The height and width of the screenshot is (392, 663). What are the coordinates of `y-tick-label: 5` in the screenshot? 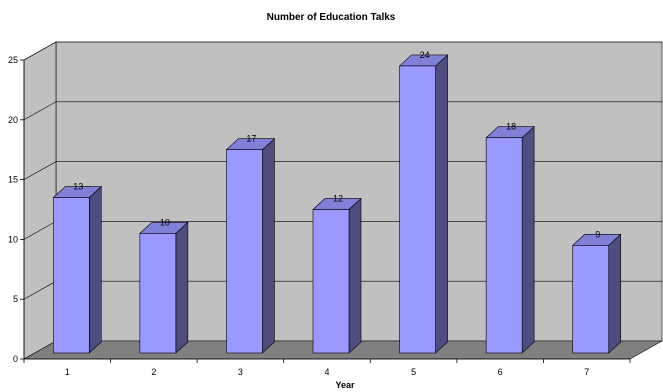 It's located at (15, 299).